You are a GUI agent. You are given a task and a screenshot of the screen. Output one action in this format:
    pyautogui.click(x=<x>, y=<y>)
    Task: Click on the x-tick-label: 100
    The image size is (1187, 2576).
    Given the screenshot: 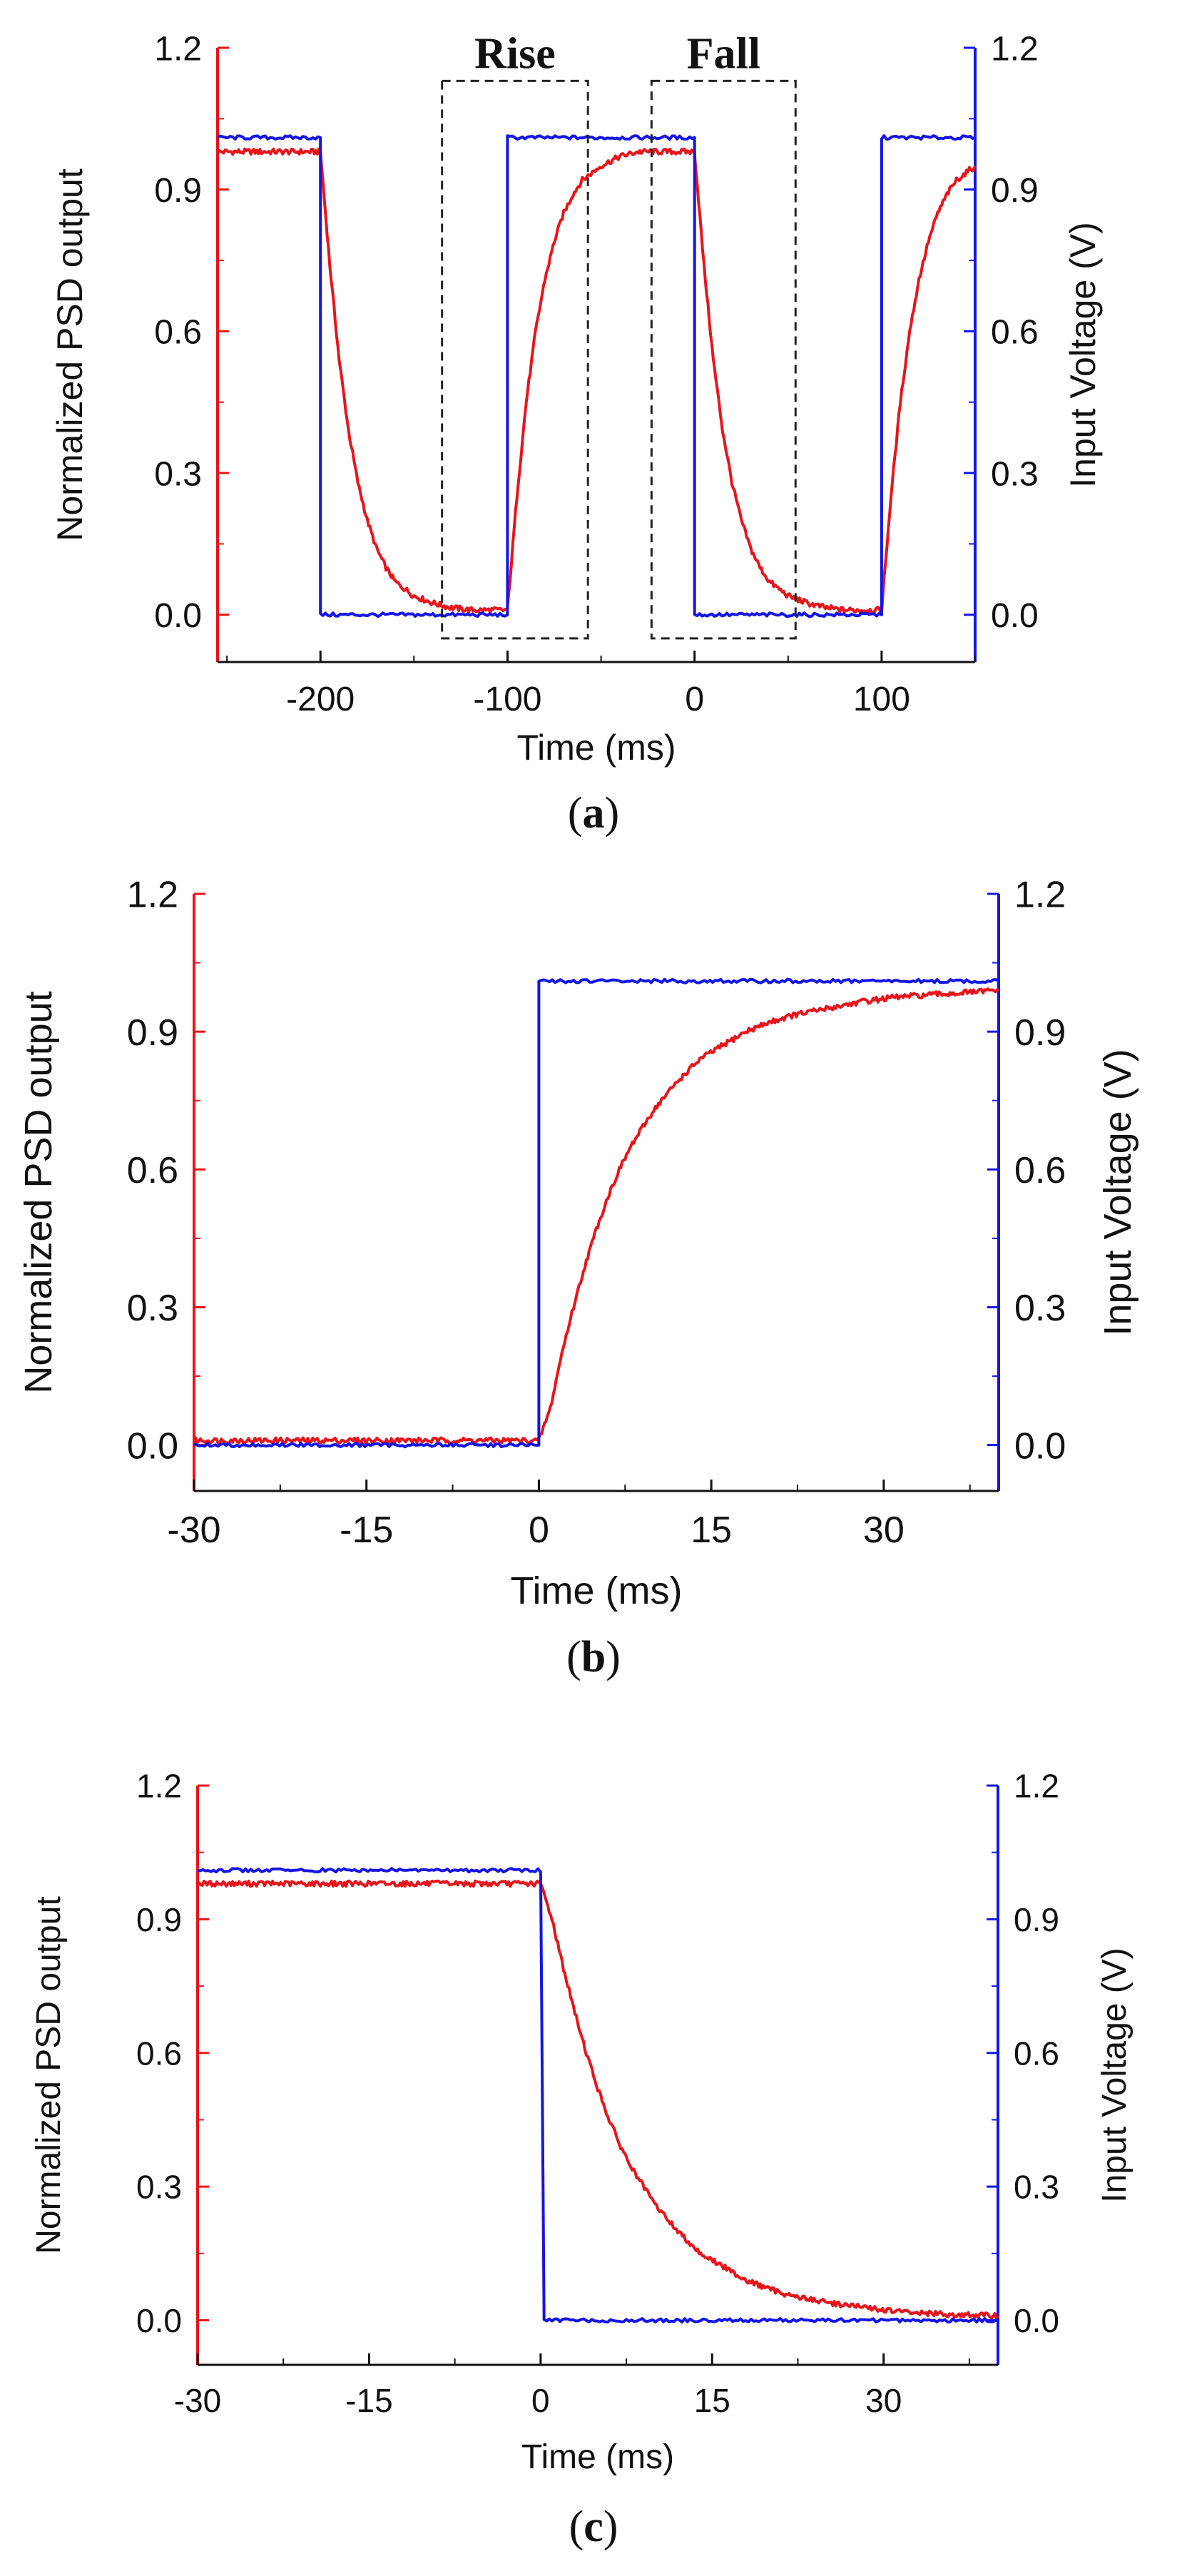 What is the action you would take?
    pyautogui.click(x=881, y=699)
    